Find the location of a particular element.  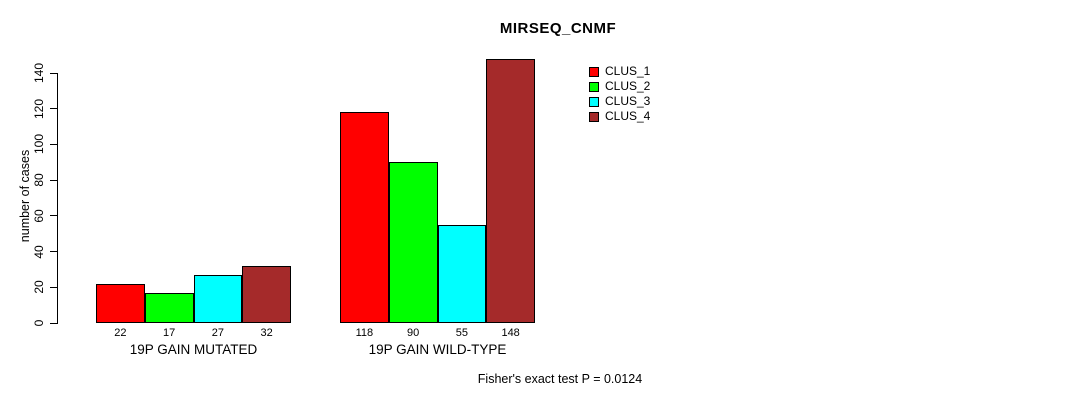

y-tick-label: 20 is located at coordinates (39, 287).